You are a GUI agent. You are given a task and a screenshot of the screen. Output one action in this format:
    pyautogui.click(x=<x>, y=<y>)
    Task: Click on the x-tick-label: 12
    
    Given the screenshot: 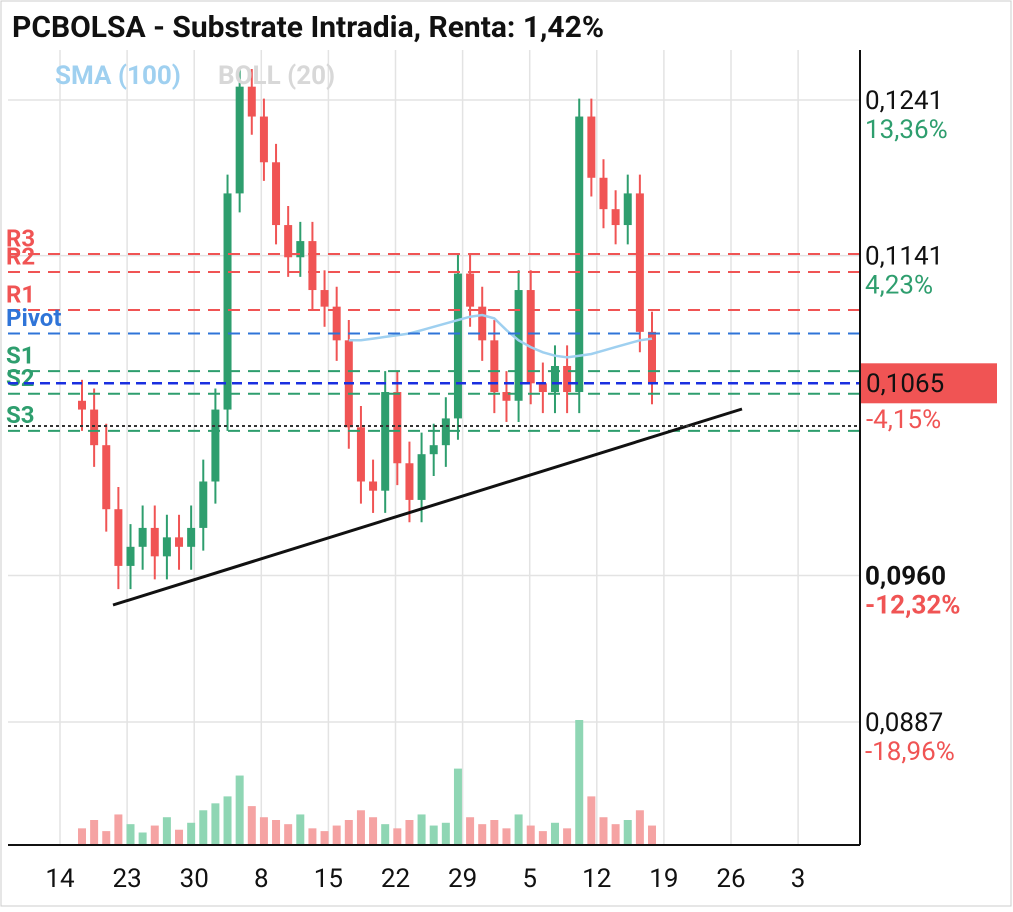 What is the action you would take?
    pyautogui.click(x=596, y=879)
    